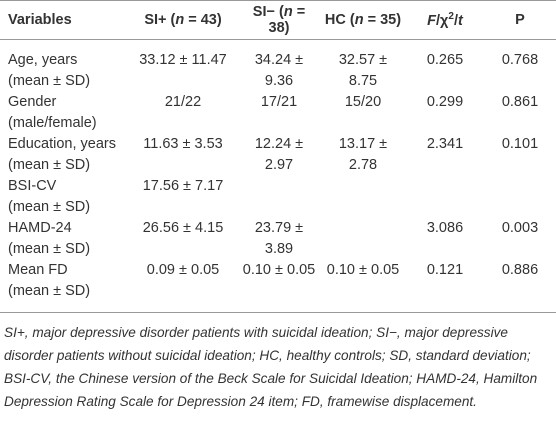 The image size is (556, 435). I want to click on table-cell: 0.003, so click(520, 239).